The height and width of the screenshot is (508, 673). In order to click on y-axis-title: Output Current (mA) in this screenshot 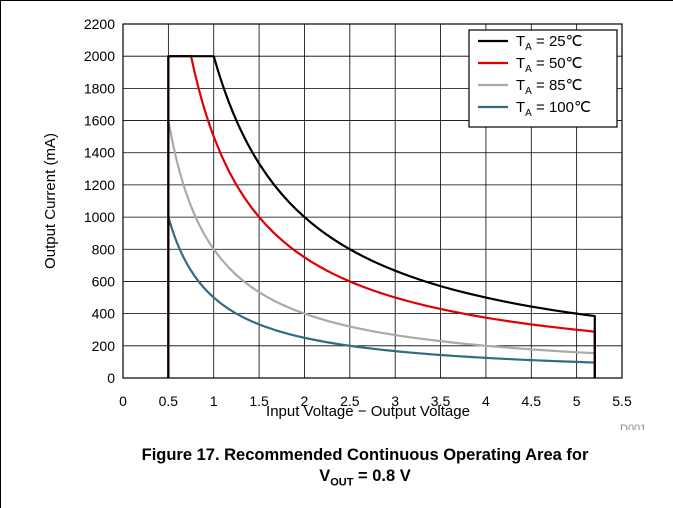, I will do `click(50, 201)`.